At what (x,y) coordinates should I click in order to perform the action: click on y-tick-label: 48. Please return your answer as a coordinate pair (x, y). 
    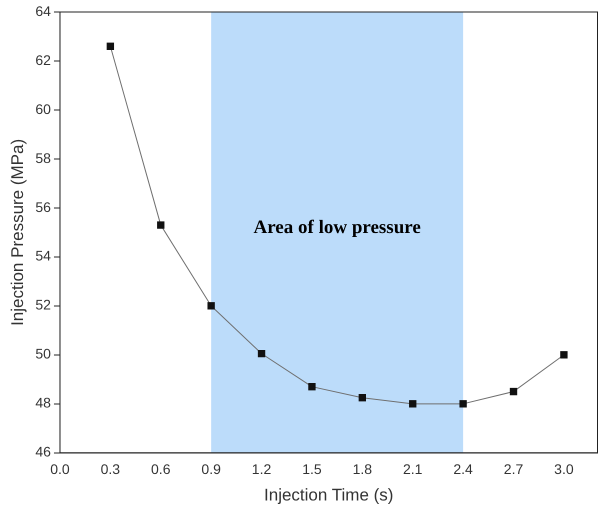
    Looking at the image, I should click on (43, 402).